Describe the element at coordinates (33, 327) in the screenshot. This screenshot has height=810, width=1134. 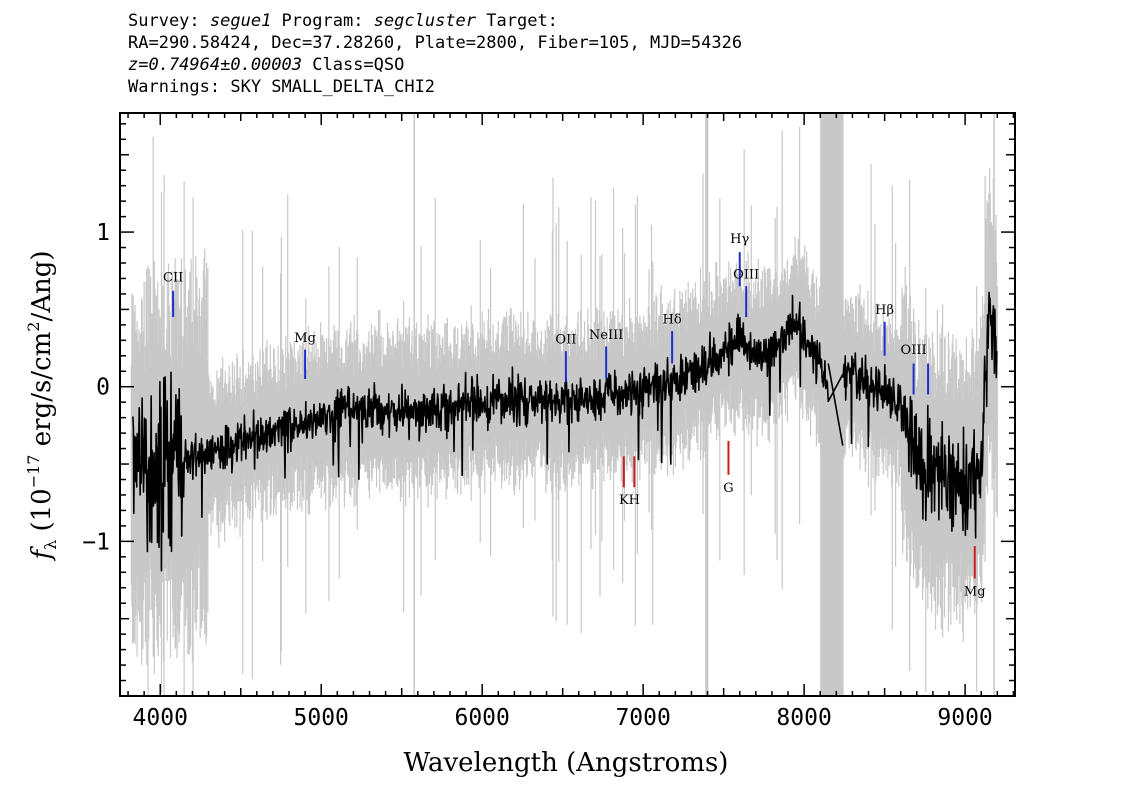
I see `y-axis-exponent-2: 2` at that location.